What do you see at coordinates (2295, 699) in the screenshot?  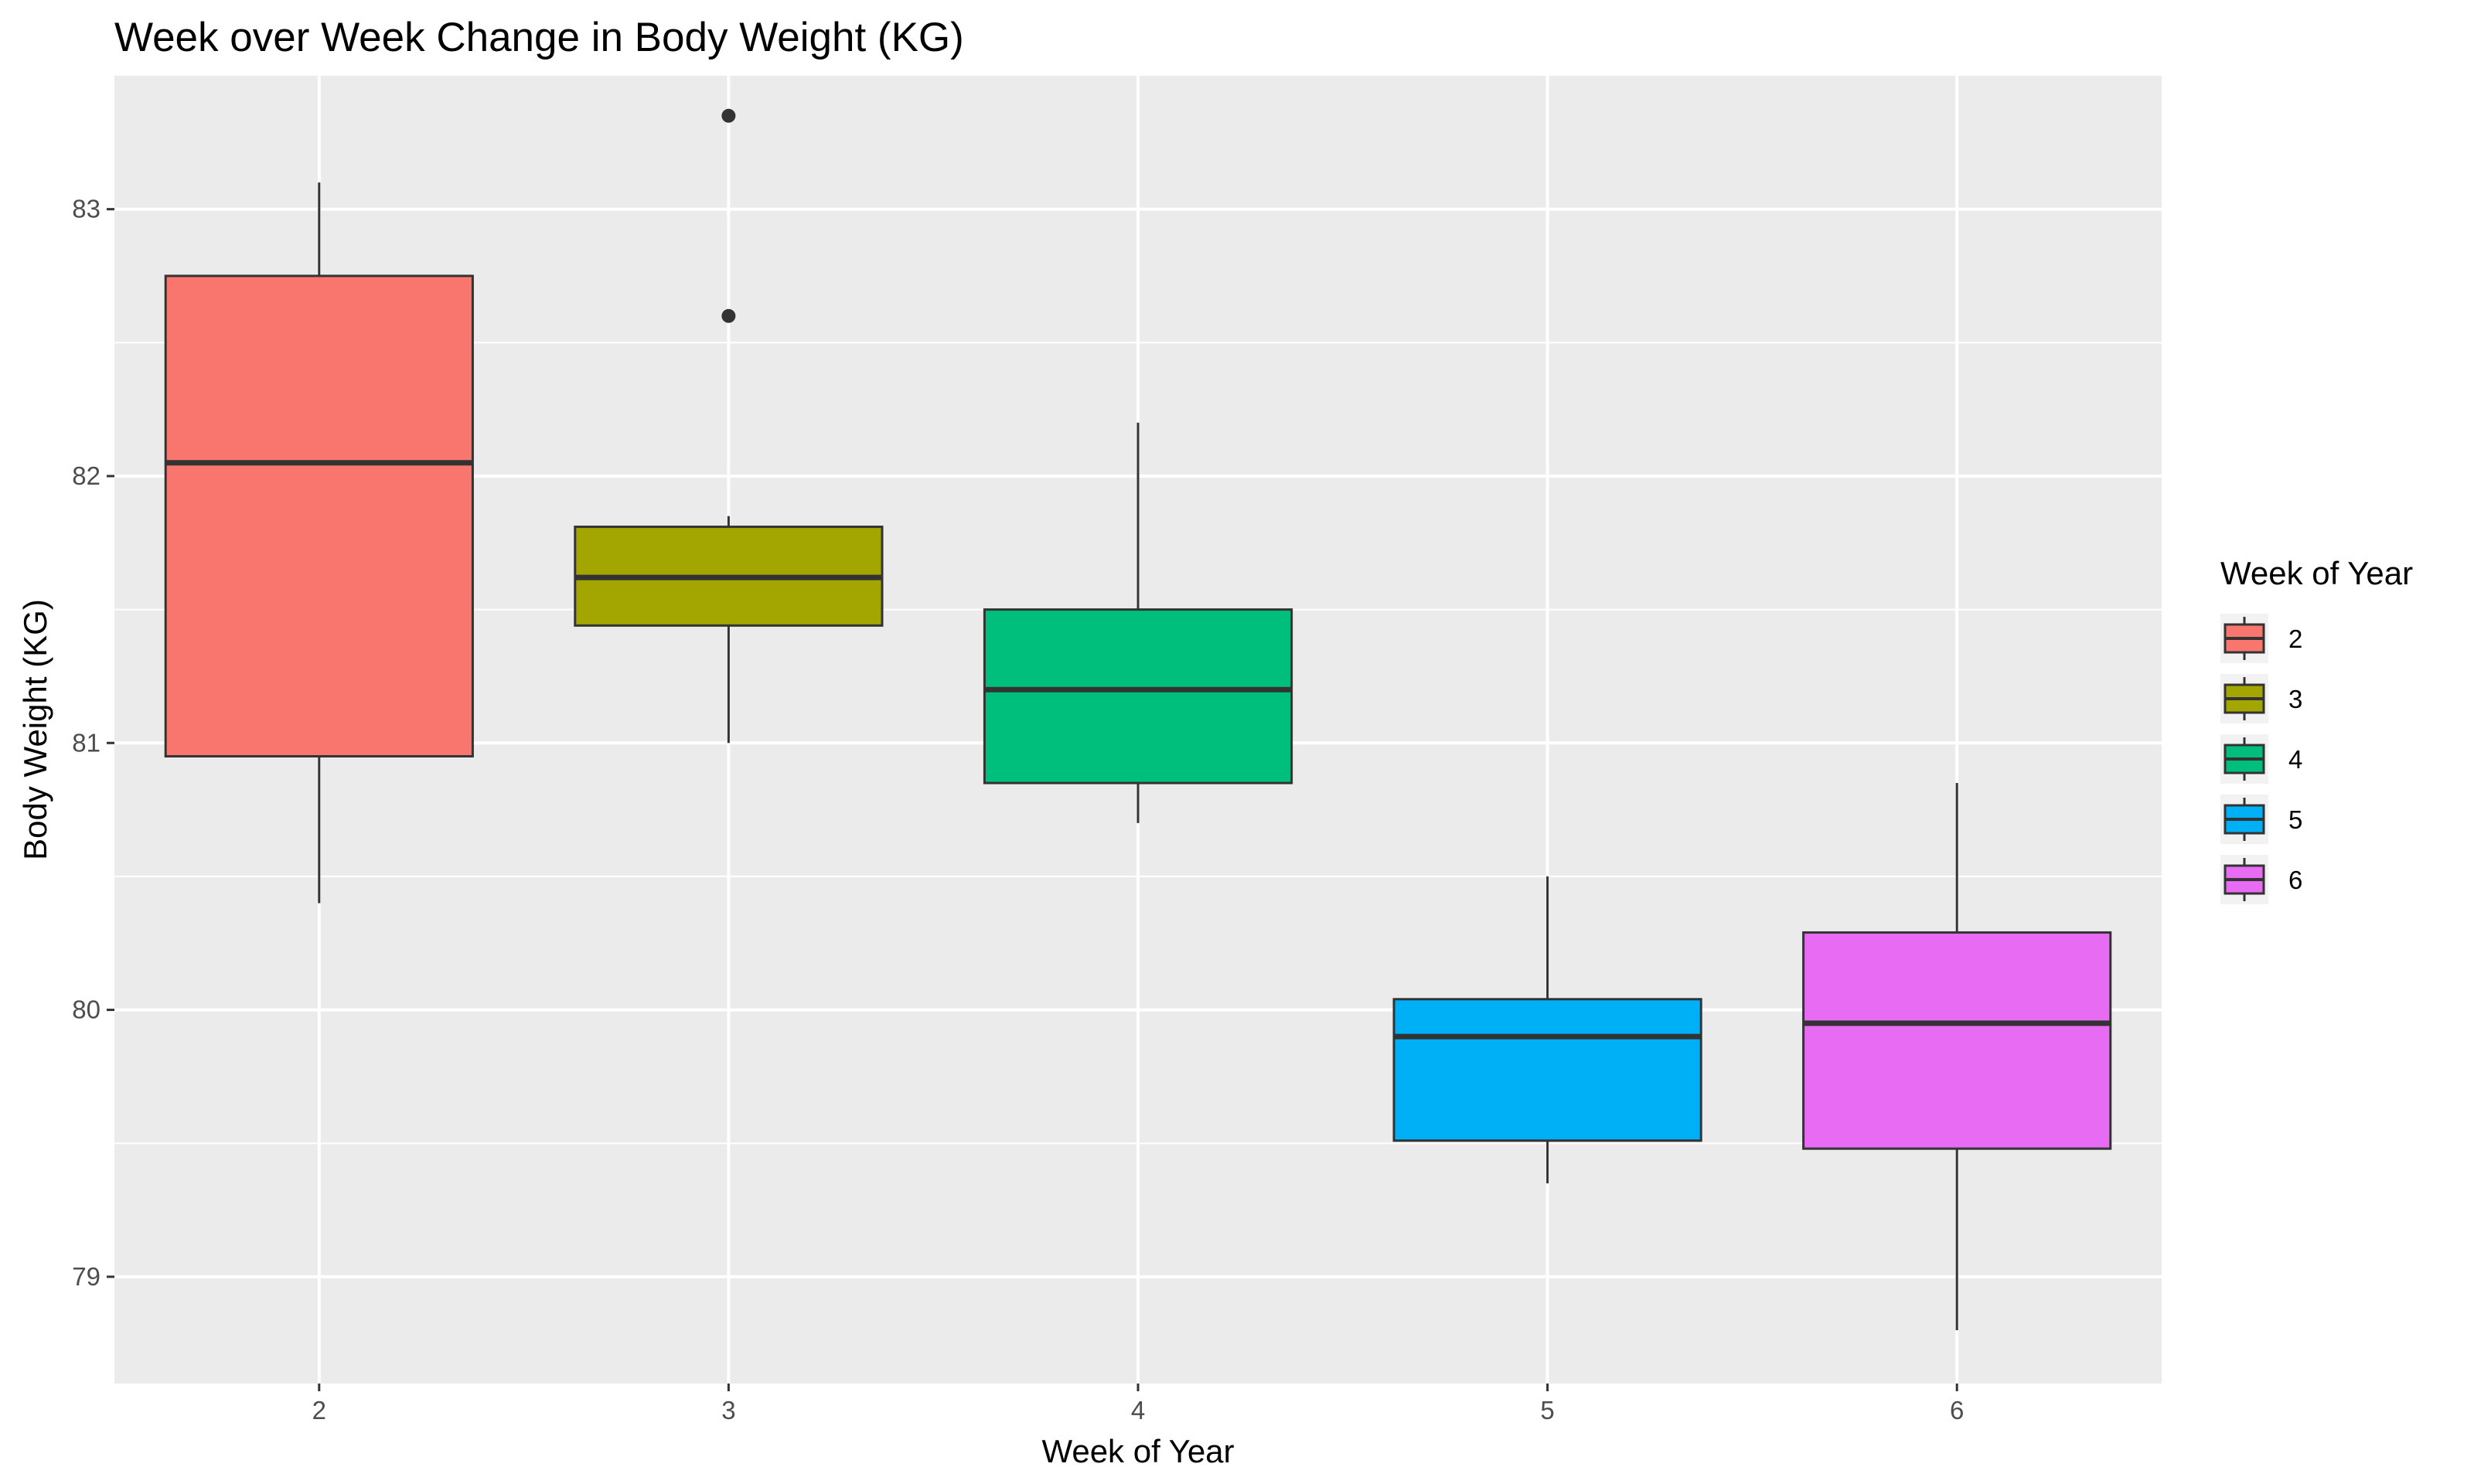 I see `legend-label: 3` at bounding box center [2295, 699].